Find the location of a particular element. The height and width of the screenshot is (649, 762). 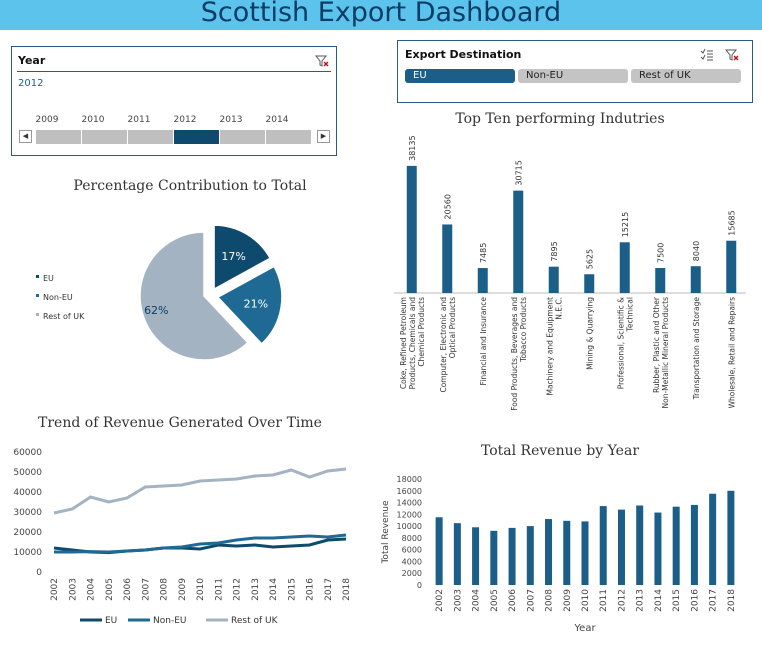

data-label: 30715 is located at coordinates (518, 172).